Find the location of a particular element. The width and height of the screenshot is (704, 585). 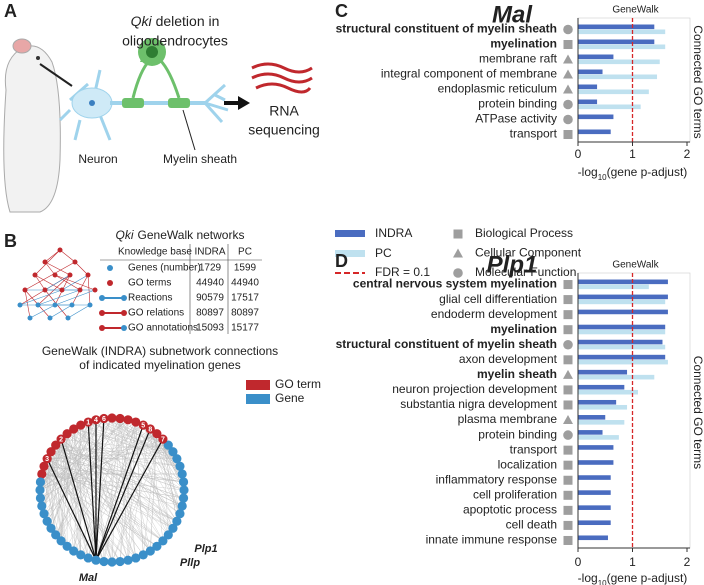

legend-label: FDR = 0.1 is located at coordinates (402, 272).